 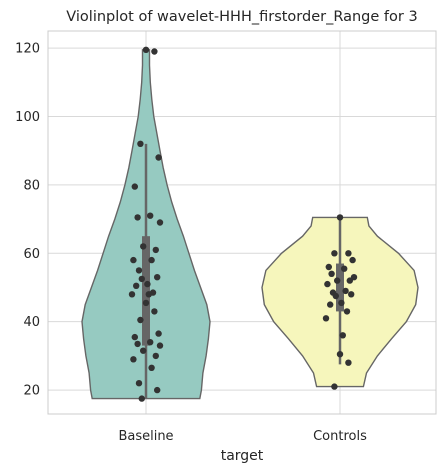 What do you see at coordinates (242, 456) in the screenshot?
I see `x-axis-label: target` at bounding box center [242, 456].